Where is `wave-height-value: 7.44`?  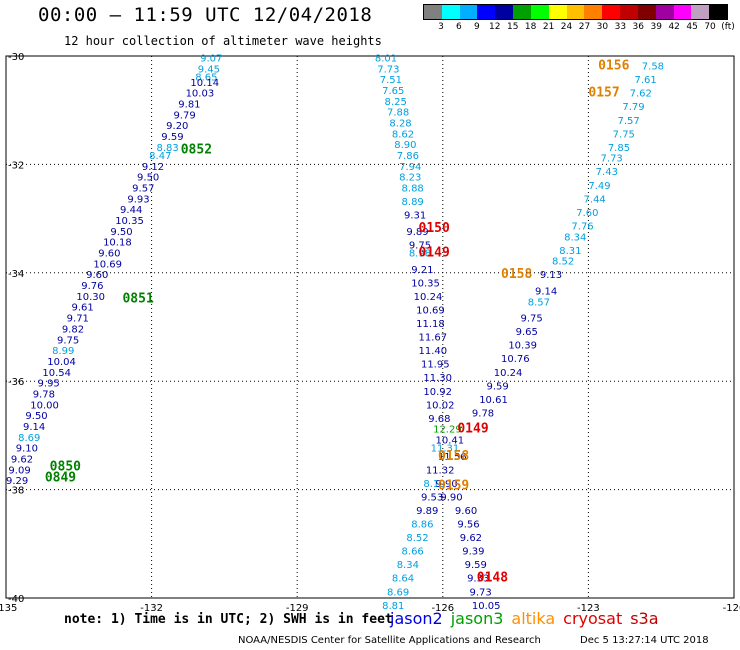
wave-height-value: 7.44 is located at coordinates (595, 199).